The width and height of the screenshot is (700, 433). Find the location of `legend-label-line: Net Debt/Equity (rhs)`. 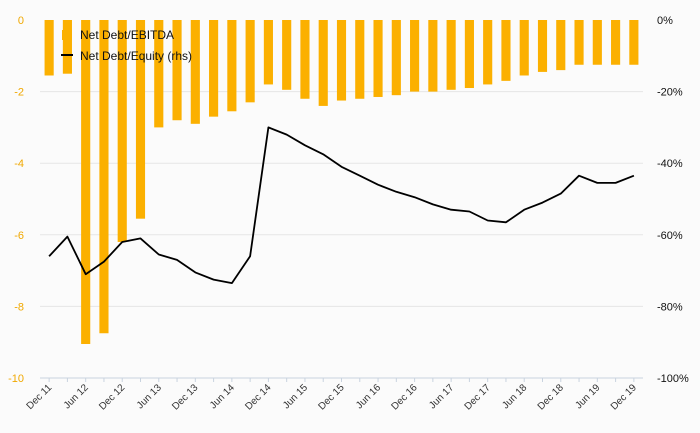

legend-label-line: Net Debt/Equity (rhs) is located at coordinates (136, 56).